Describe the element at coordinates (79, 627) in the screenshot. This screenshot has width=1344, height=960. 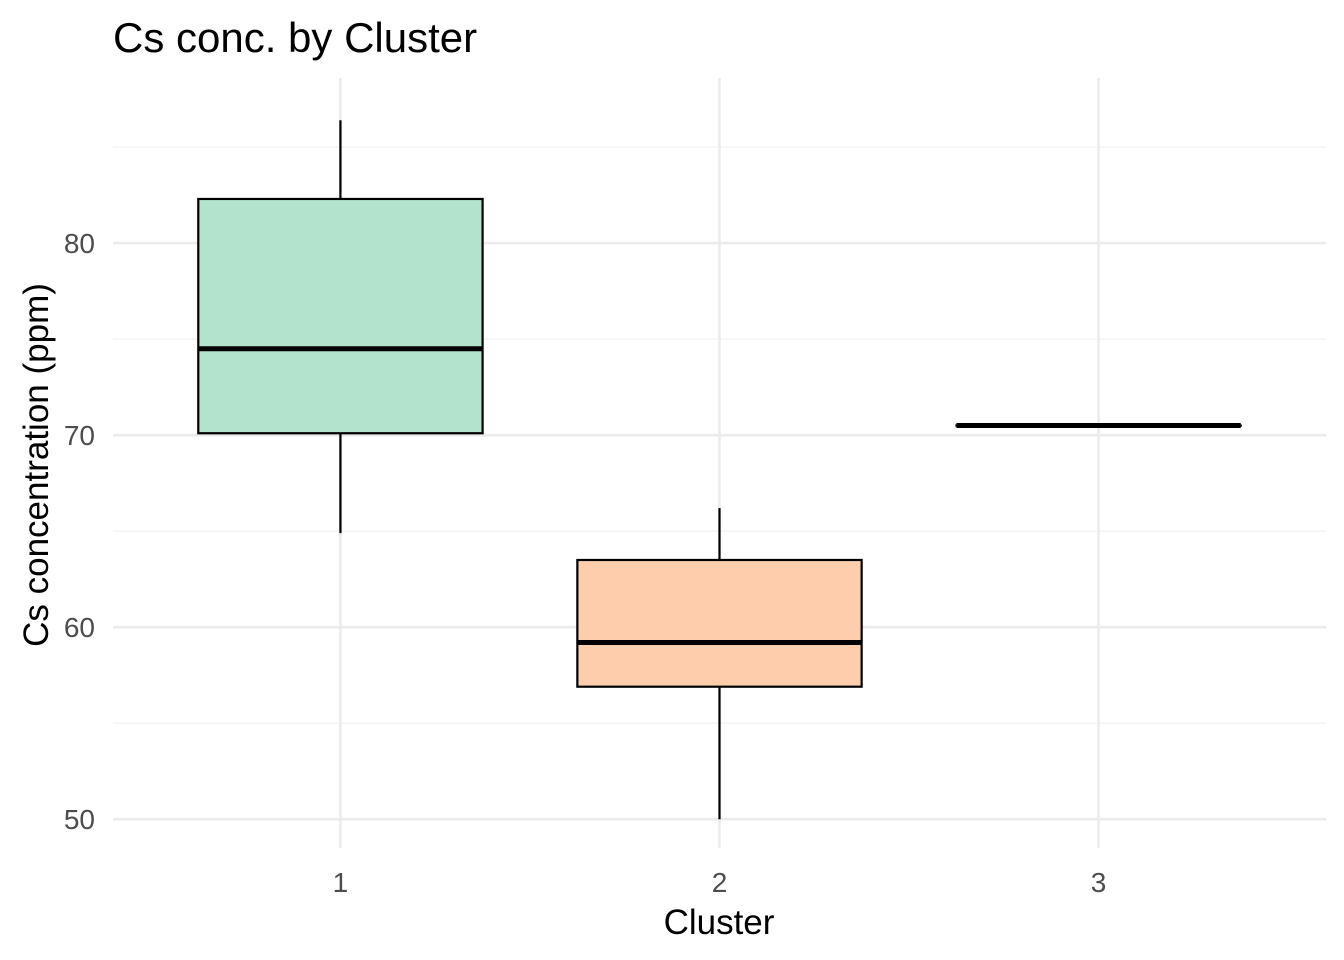
I see `y-tick-label: 60` at that location.